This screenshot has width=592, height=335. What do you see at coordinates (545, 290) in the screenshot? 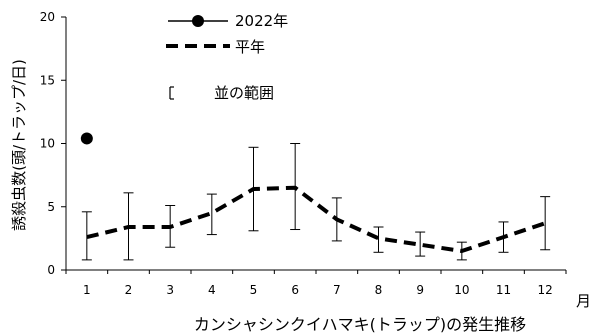
I see `x-tick-label: 12` at bounding box center [545, 290].